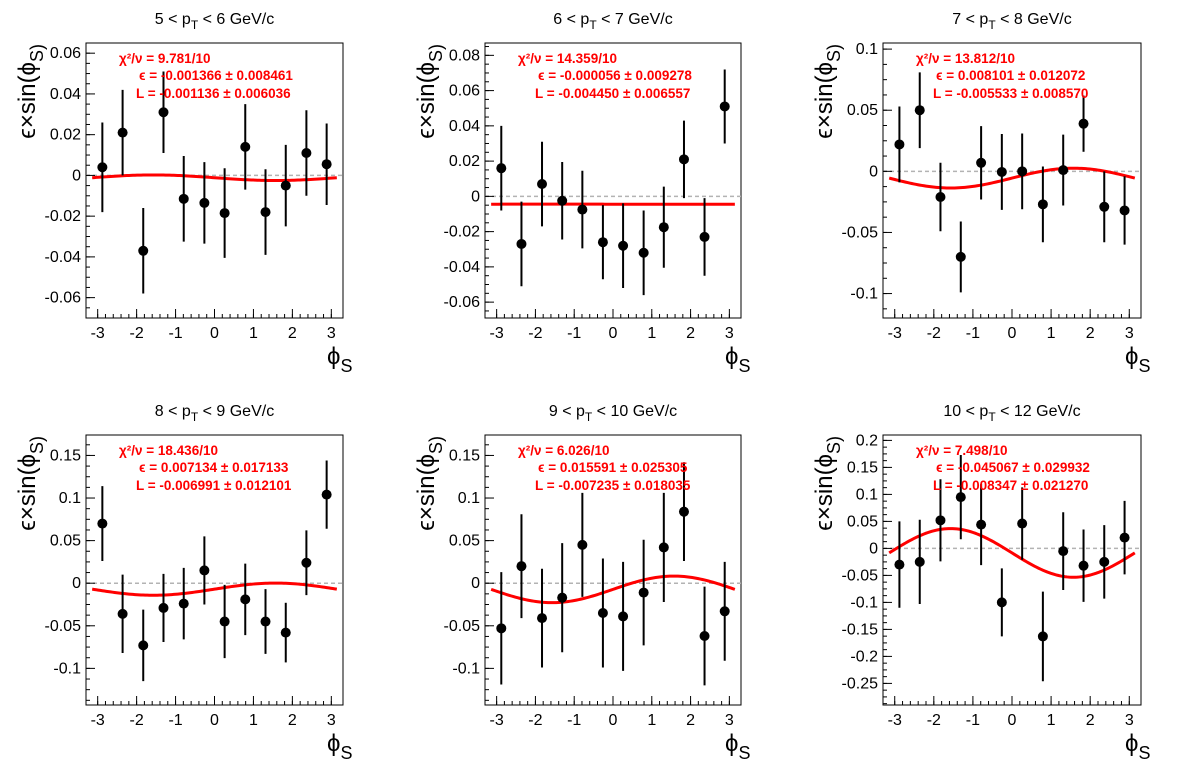 The height and width of the screenshot is (772, 1196). What do you see at coordinates (462, 232) in the screenshot?
I see `y-tick-label: -0.02` at bounding box center [462, 232].